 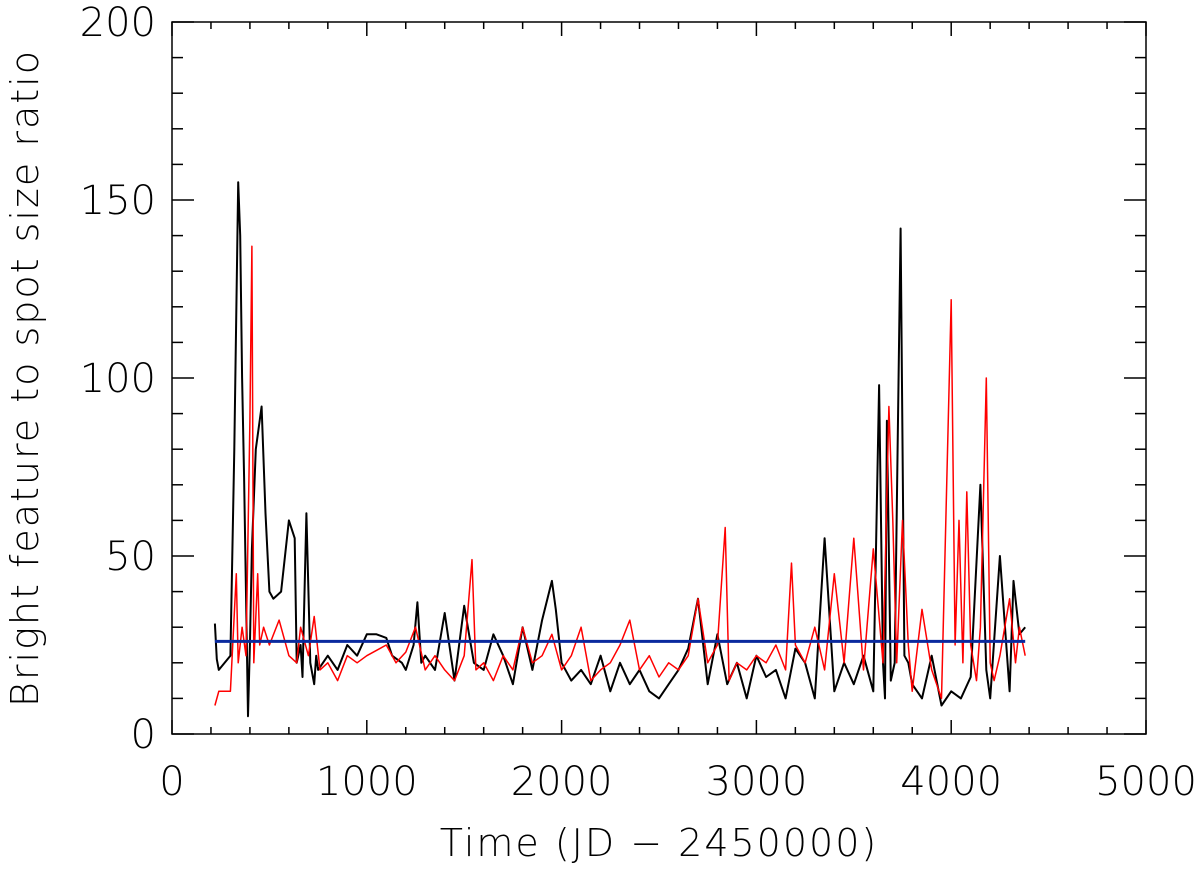 What do you see at coordinates (171, 782) in the screenshot?
I see `x-tick-label: 0` at bounding box center [171, 782].